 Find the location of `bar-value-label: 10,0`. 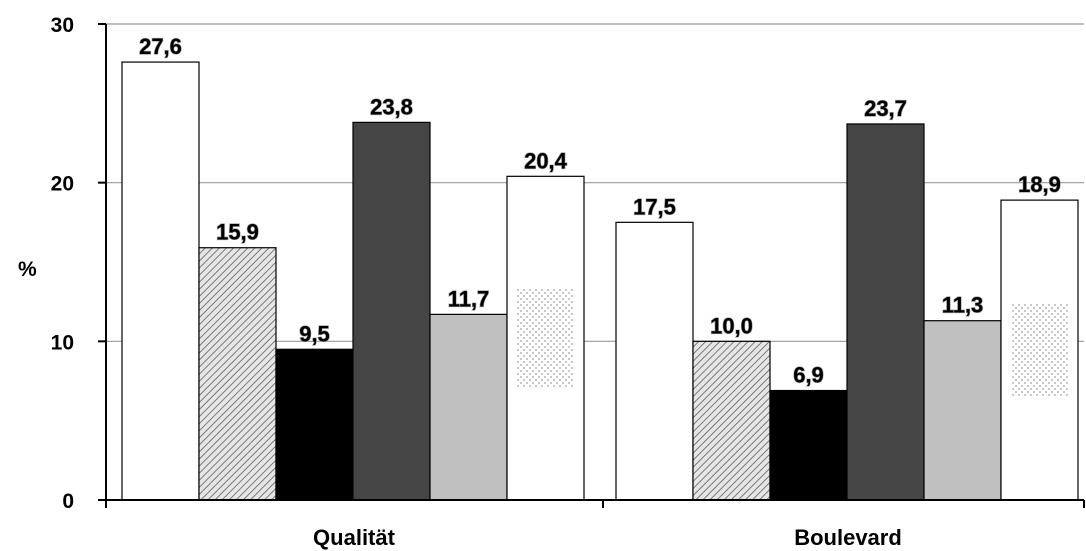

bar-value-label: 10,0 is located at coordinates (731, 325).